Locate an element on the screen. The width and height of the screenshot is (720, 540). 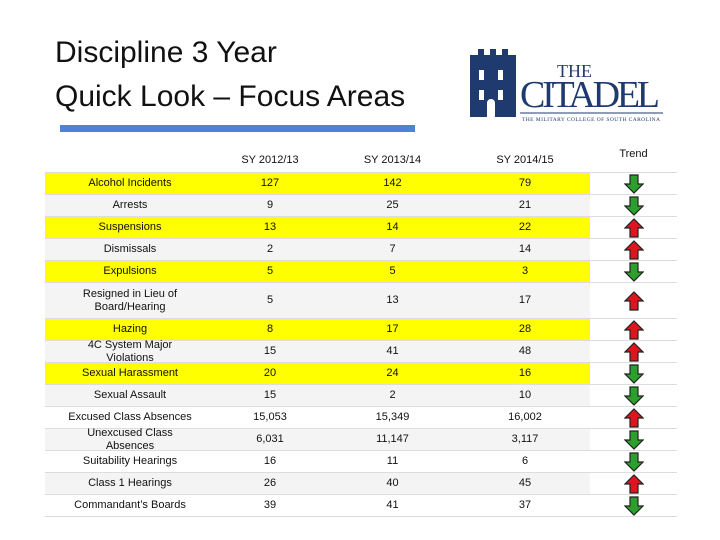
table-cell: 24 is located at coordinates (392, 374).